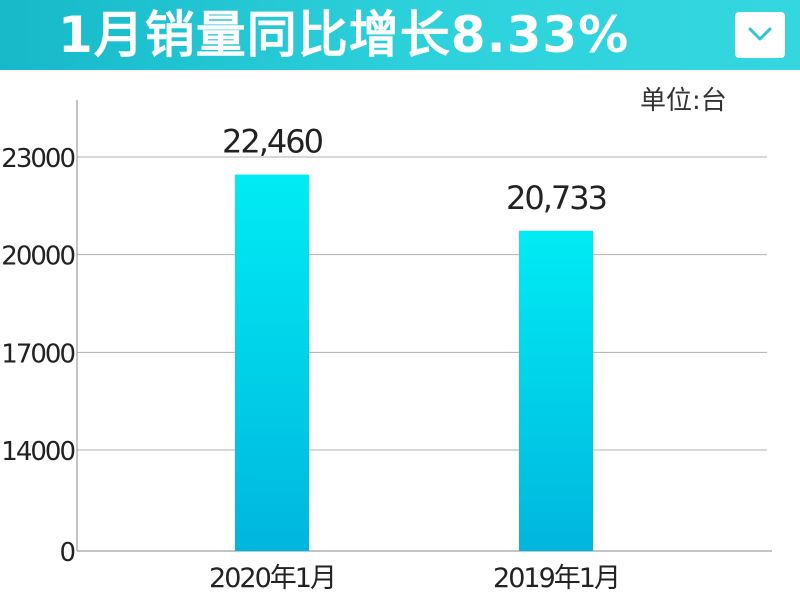 The image size is (800, 600). I want to click on dropdown-button, so click(760, 35).